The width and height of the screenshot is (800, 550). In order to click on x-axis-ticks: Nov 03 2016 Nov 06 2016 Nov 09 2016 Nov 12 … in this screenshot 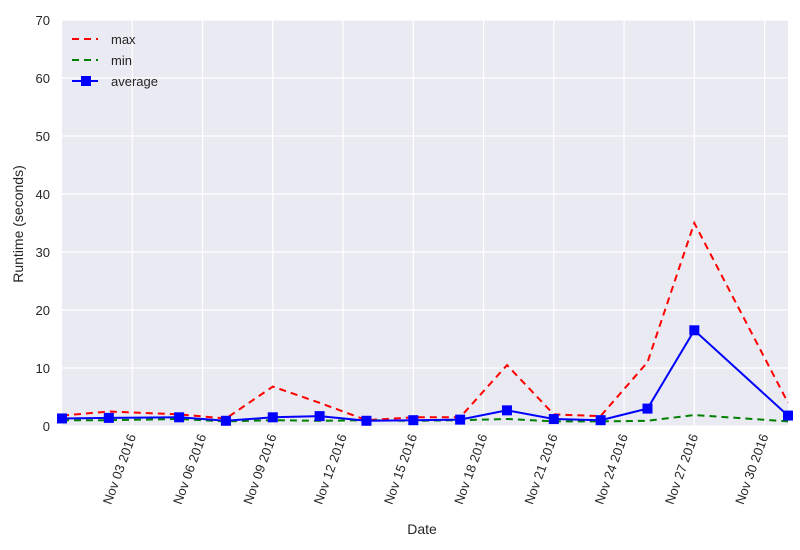, I will do `click(436, 469)`.